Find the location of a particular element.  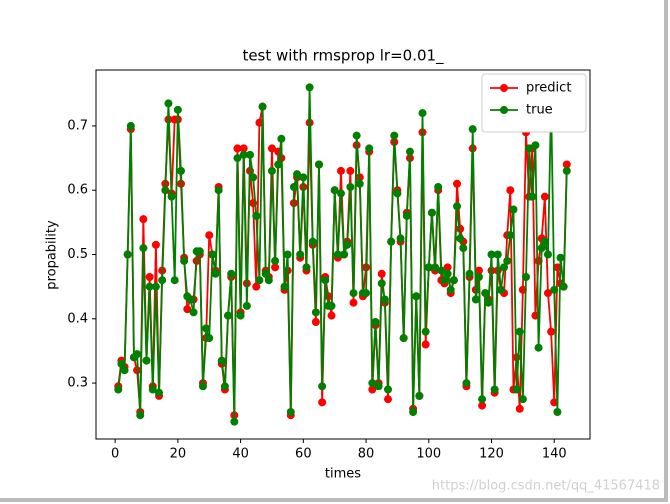

y-tick-label: 0.3 is located at coordinates (77, 383).